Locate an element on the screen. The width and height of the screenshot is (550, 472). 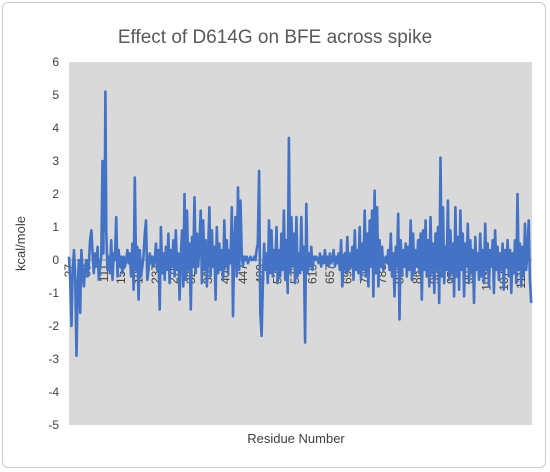
y-axis-ticks: -5 -4 -3 -2 -1 0 1 2 3 4 5 6 is located at coordinates (53, 243).